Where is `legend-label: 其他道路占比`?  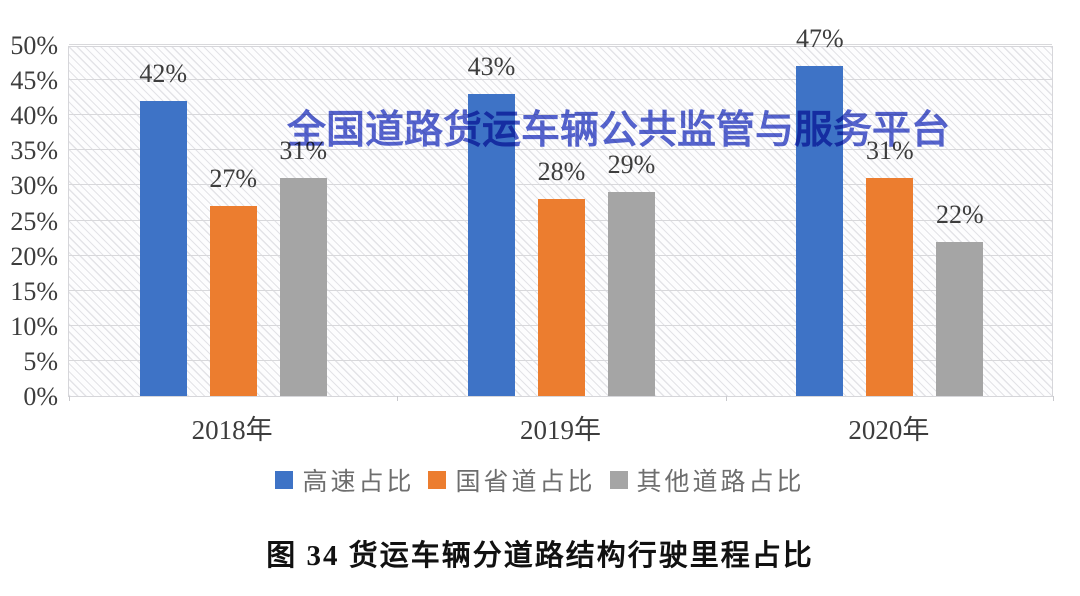 legend-label: 其他道路占比 is located at coordinates (720, 482).